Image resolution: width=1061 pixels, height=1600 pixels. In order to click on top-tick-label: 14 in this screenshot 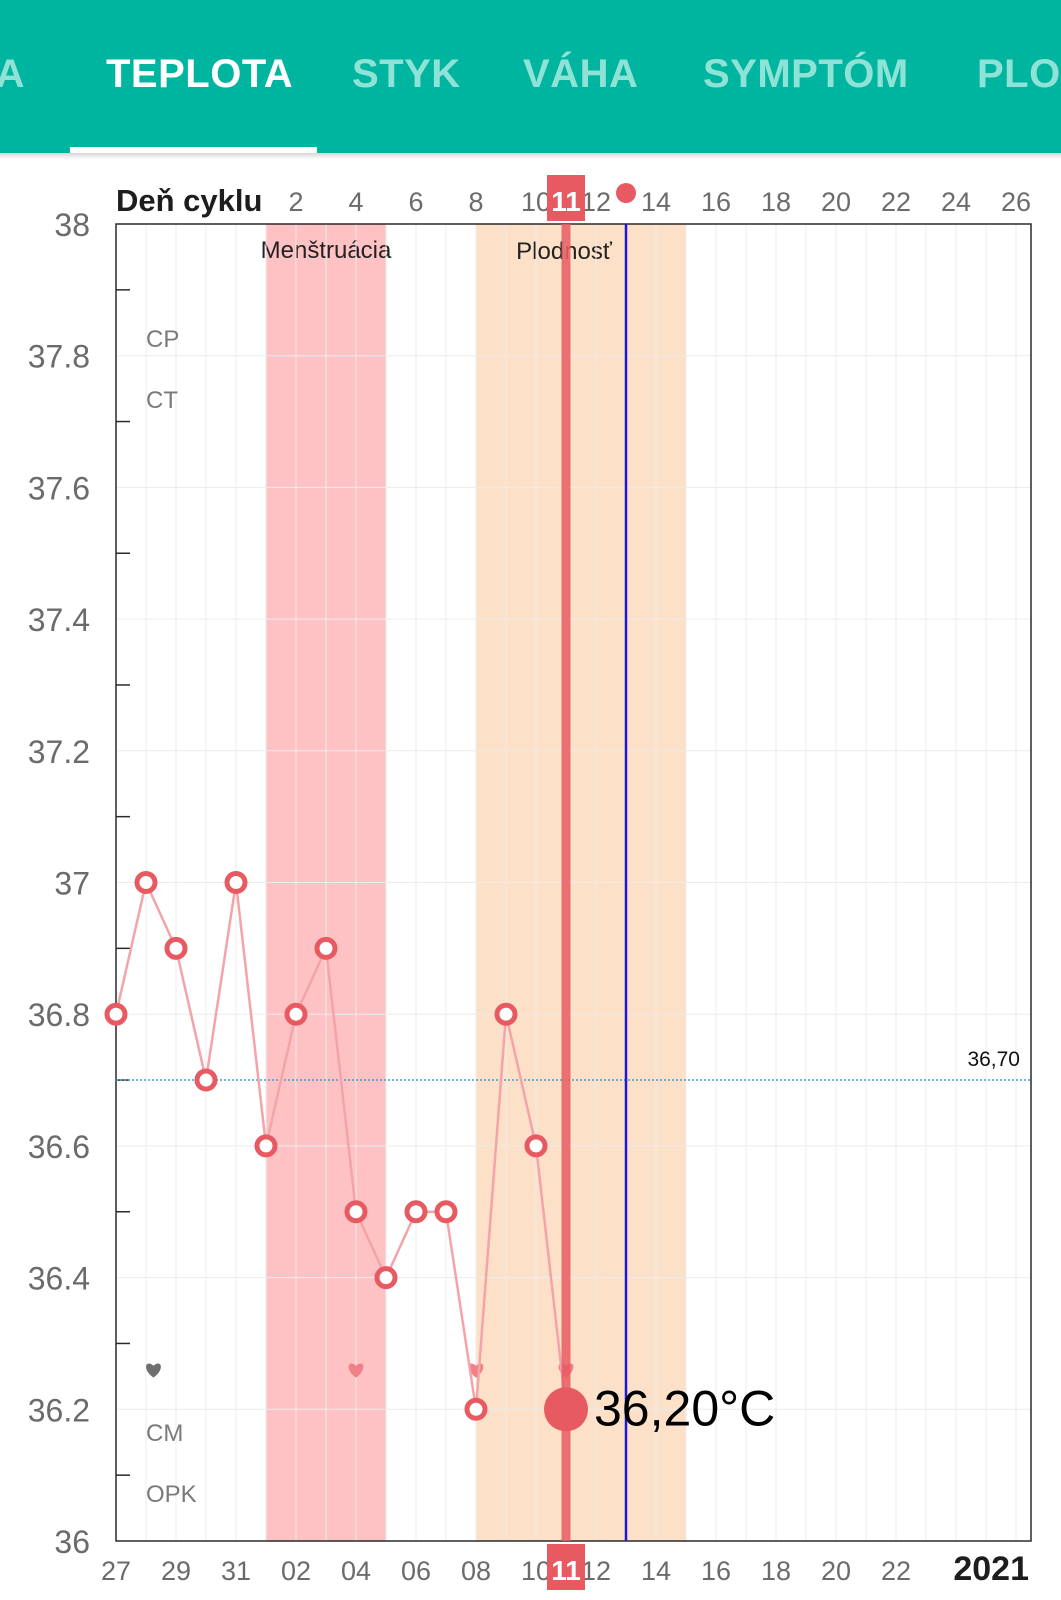, I will do `click(656, 202)`.